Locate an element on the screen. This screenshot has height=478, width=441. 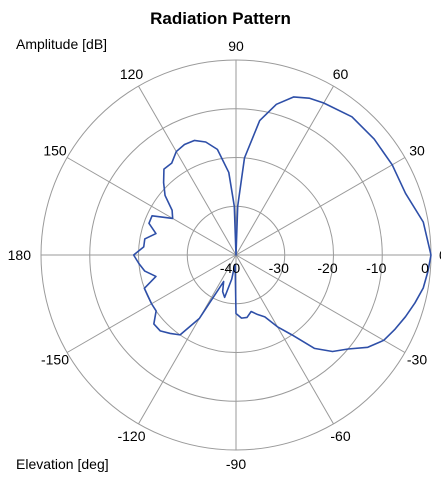
angle-tick--90: -90 is located at coordinates (236, 464).